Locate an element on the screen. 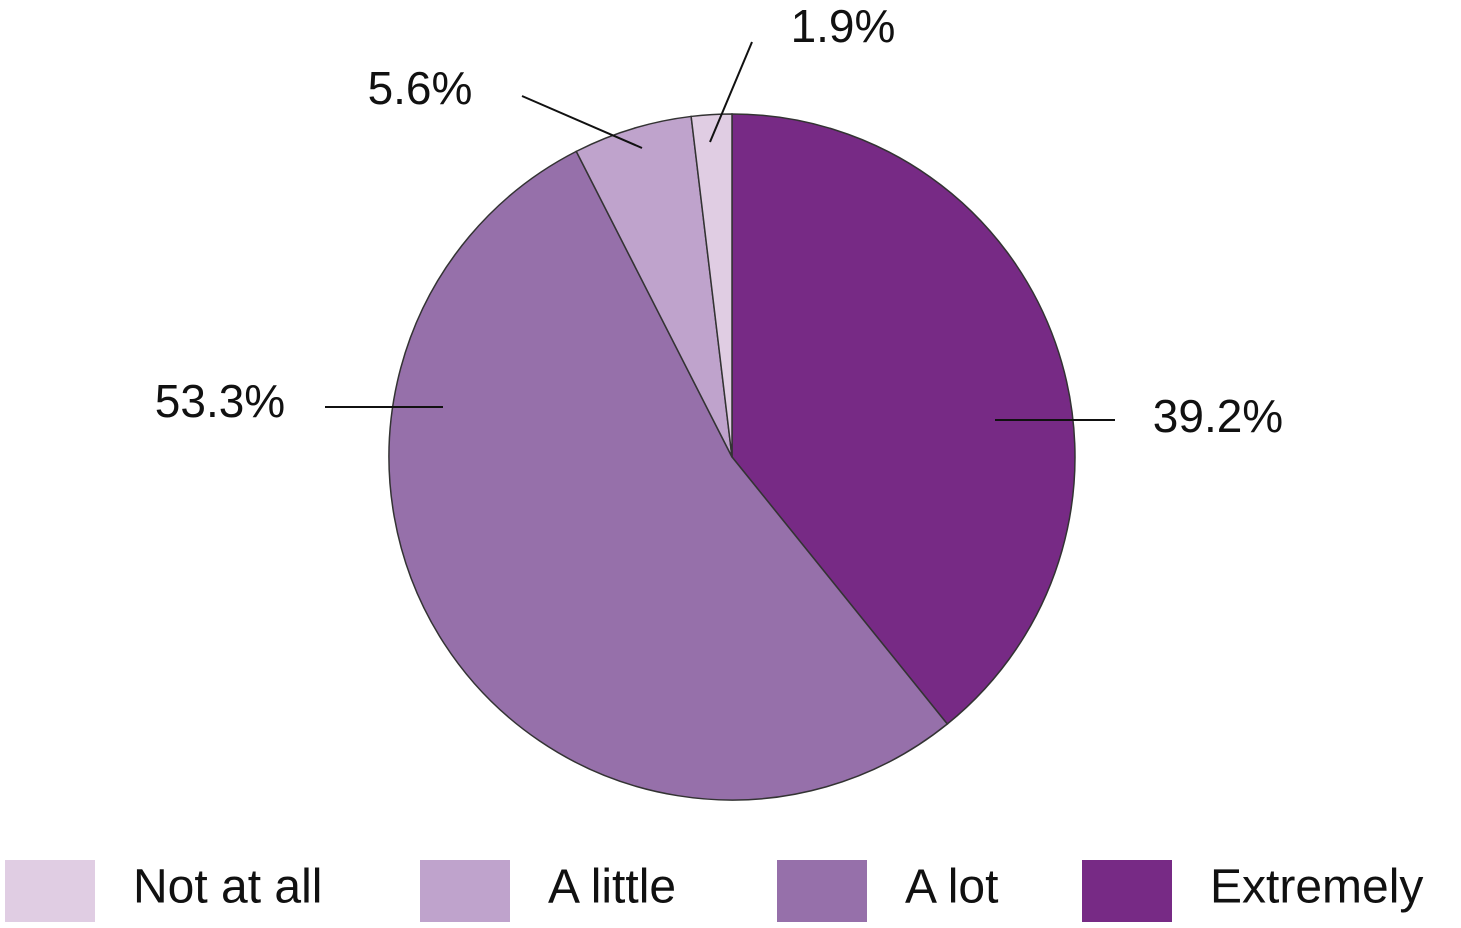 The image size is (1461, 928). data-label: 1.9% is located at coordinates (843, 26).